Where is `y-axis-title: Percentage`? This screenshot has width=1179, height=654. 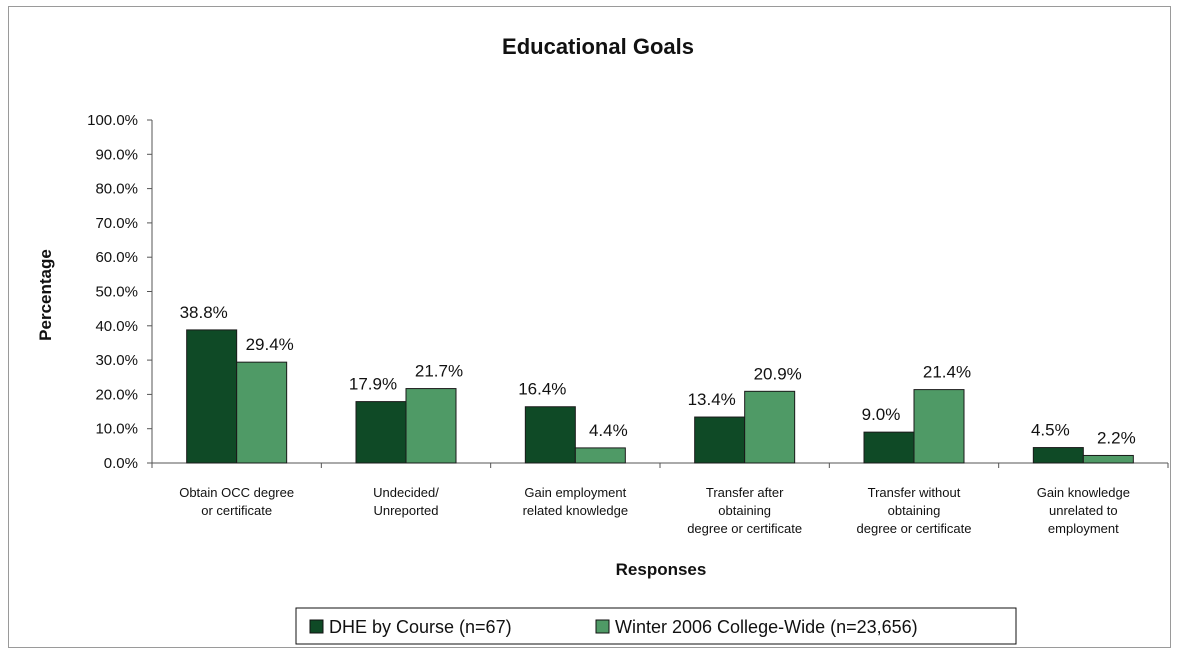 y-axis-title: Percentage is located at coordinates (45, 295).